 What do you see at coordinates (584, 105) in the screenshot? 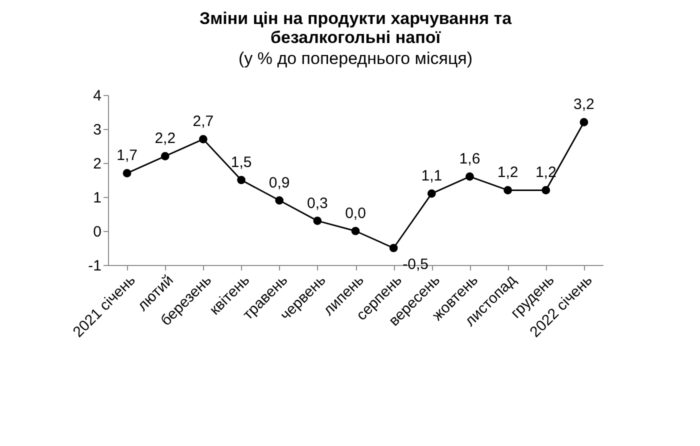
I see `data-label: 3,2` at bounding box center [584, 105].